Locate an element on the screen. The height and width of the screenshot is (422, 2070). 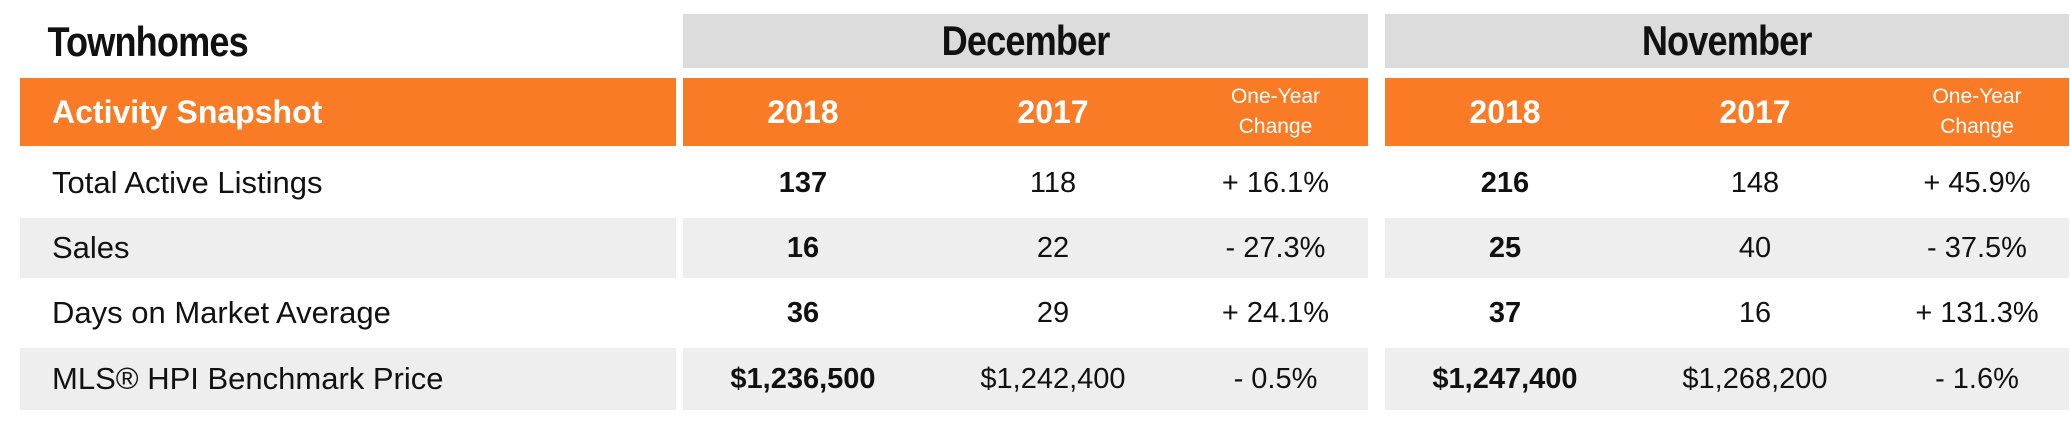
cell-nov-change: + 131.3% is located at coordinates (1977, 312).